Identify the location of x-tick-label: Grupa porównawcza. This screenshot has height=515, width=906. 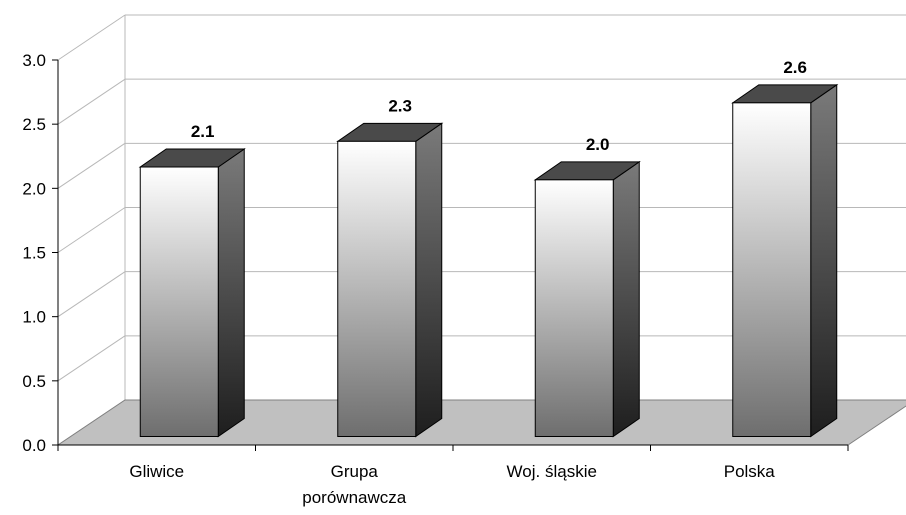
(354, 484).